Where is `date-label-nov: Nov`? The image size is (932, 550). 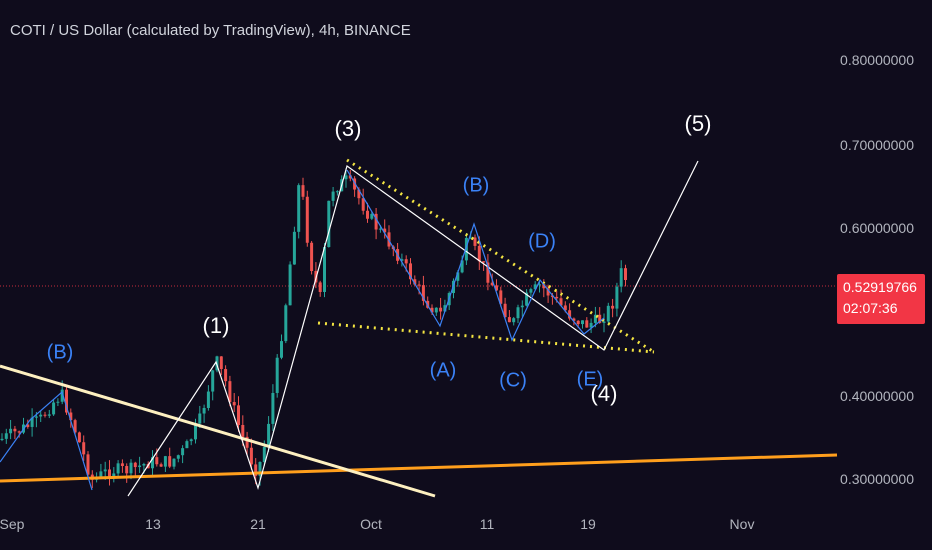 date-label-nov: Nov is located at coordinates (742, 524).